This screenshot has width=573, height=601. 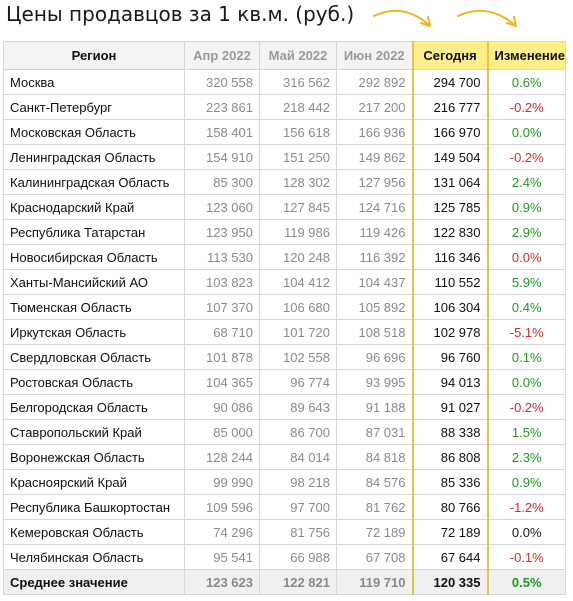 What do you see at coordinates (487, 18) in the screenshot?
I see `arrow-to-change-icon` at bounding box center [487, 18].